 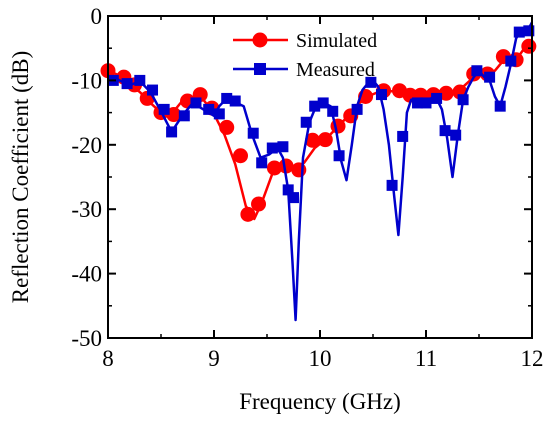 What do you see at coordinates (320, 358) in the screenshot?
I see `x-tick-label: 10` at bounding box center [320, 358].